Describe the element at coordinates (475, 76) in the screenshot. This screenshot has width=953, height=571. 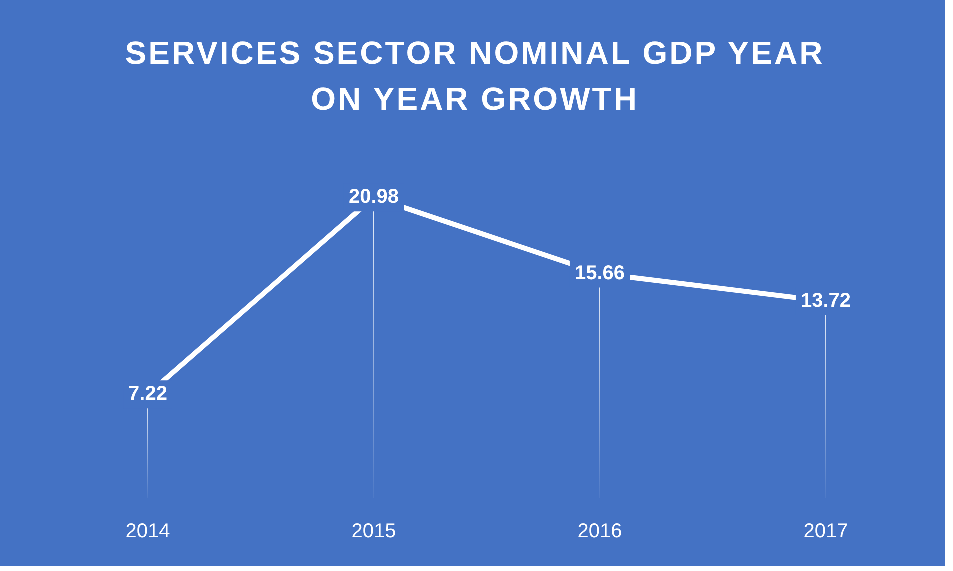
I see `chart-title: SERVICES SECTOR NOMINAL GDP YEAR ON YEAR GROWTH` at that location.